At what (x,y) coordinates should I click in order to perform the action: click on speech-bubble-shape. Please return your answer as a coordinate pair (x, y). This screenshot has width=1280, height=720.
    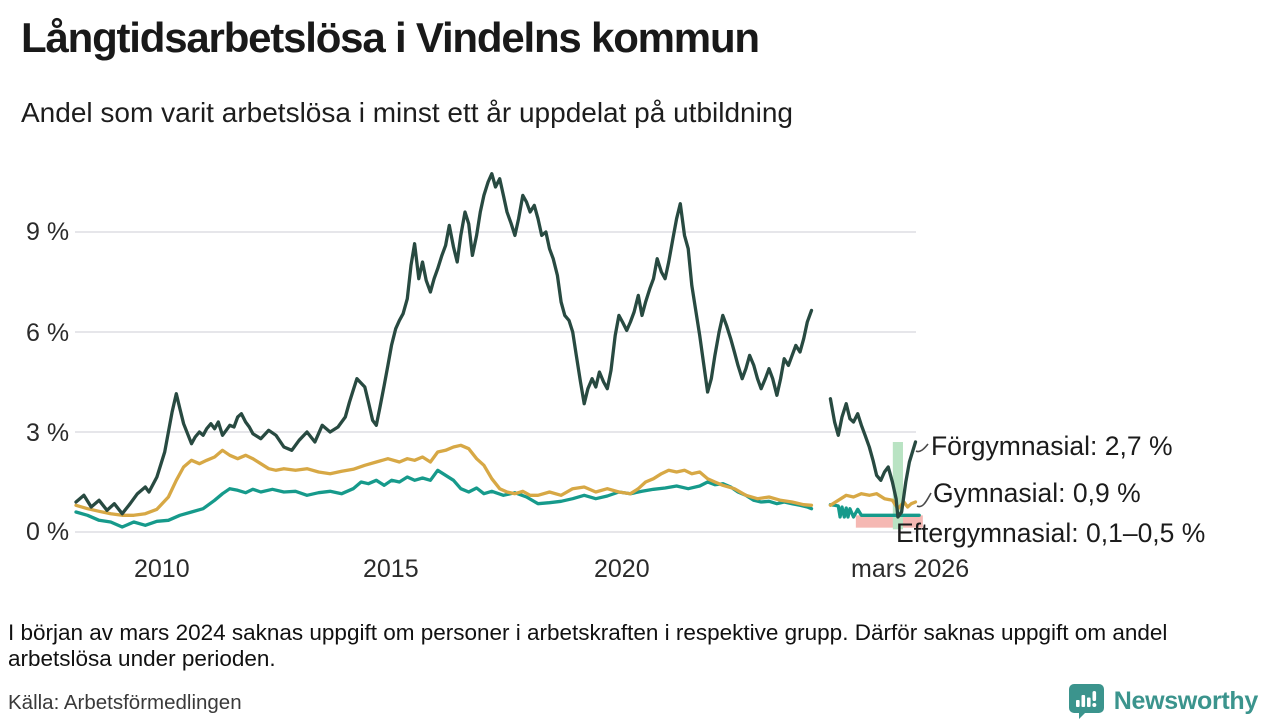
    Looking at the image, I should click on (1086, 701).